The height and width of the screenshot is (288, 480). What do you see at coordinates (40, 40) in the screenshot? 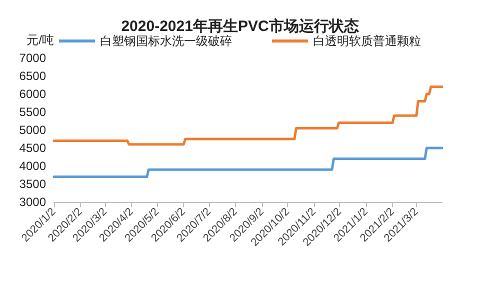
I see `y-axis-title: 元/吨` at bounding box center [40, 40].